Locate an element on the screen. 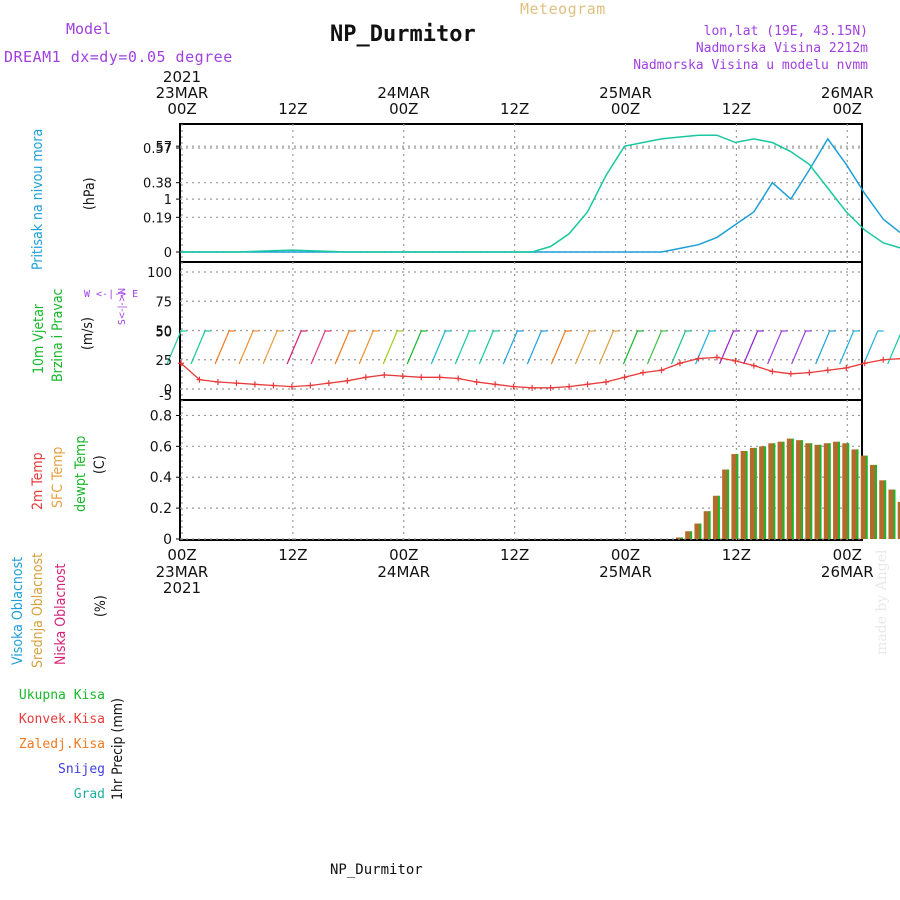  ytick-label-bot: 0.2 is located at coordinates (161, 509).